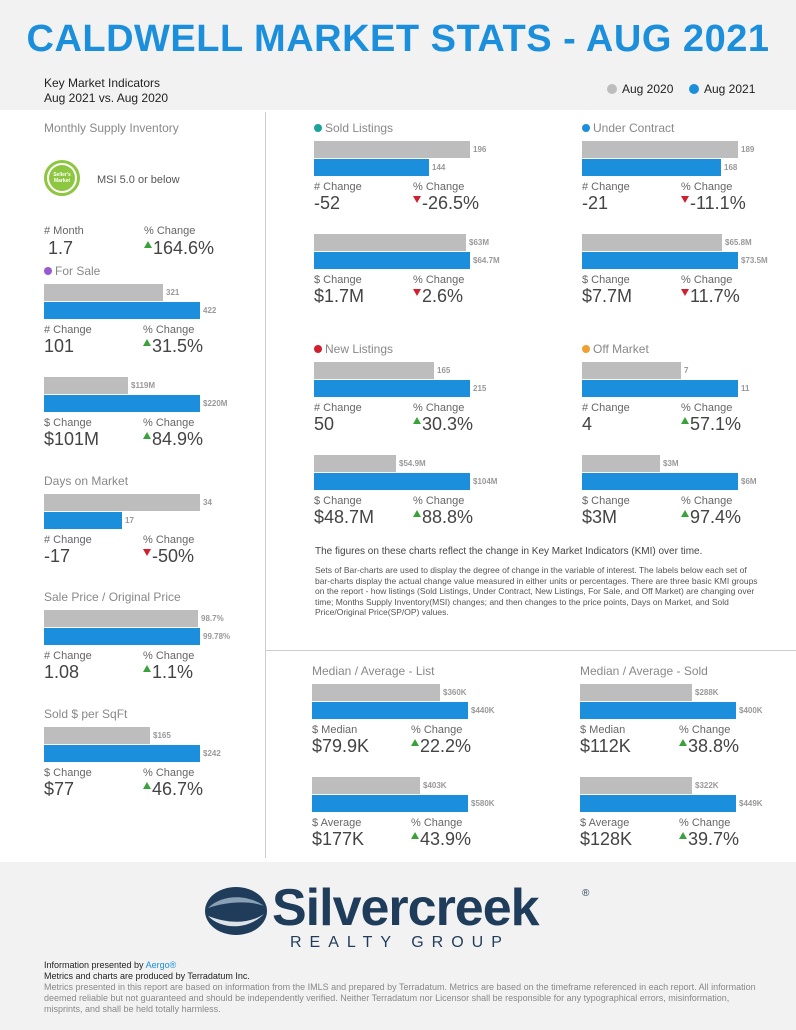 This screenshot has width=796, height=1030. What do you see at coordinates (265, 485) in the screenshot?
I see `column-divider` at bounding box center [265, 485].